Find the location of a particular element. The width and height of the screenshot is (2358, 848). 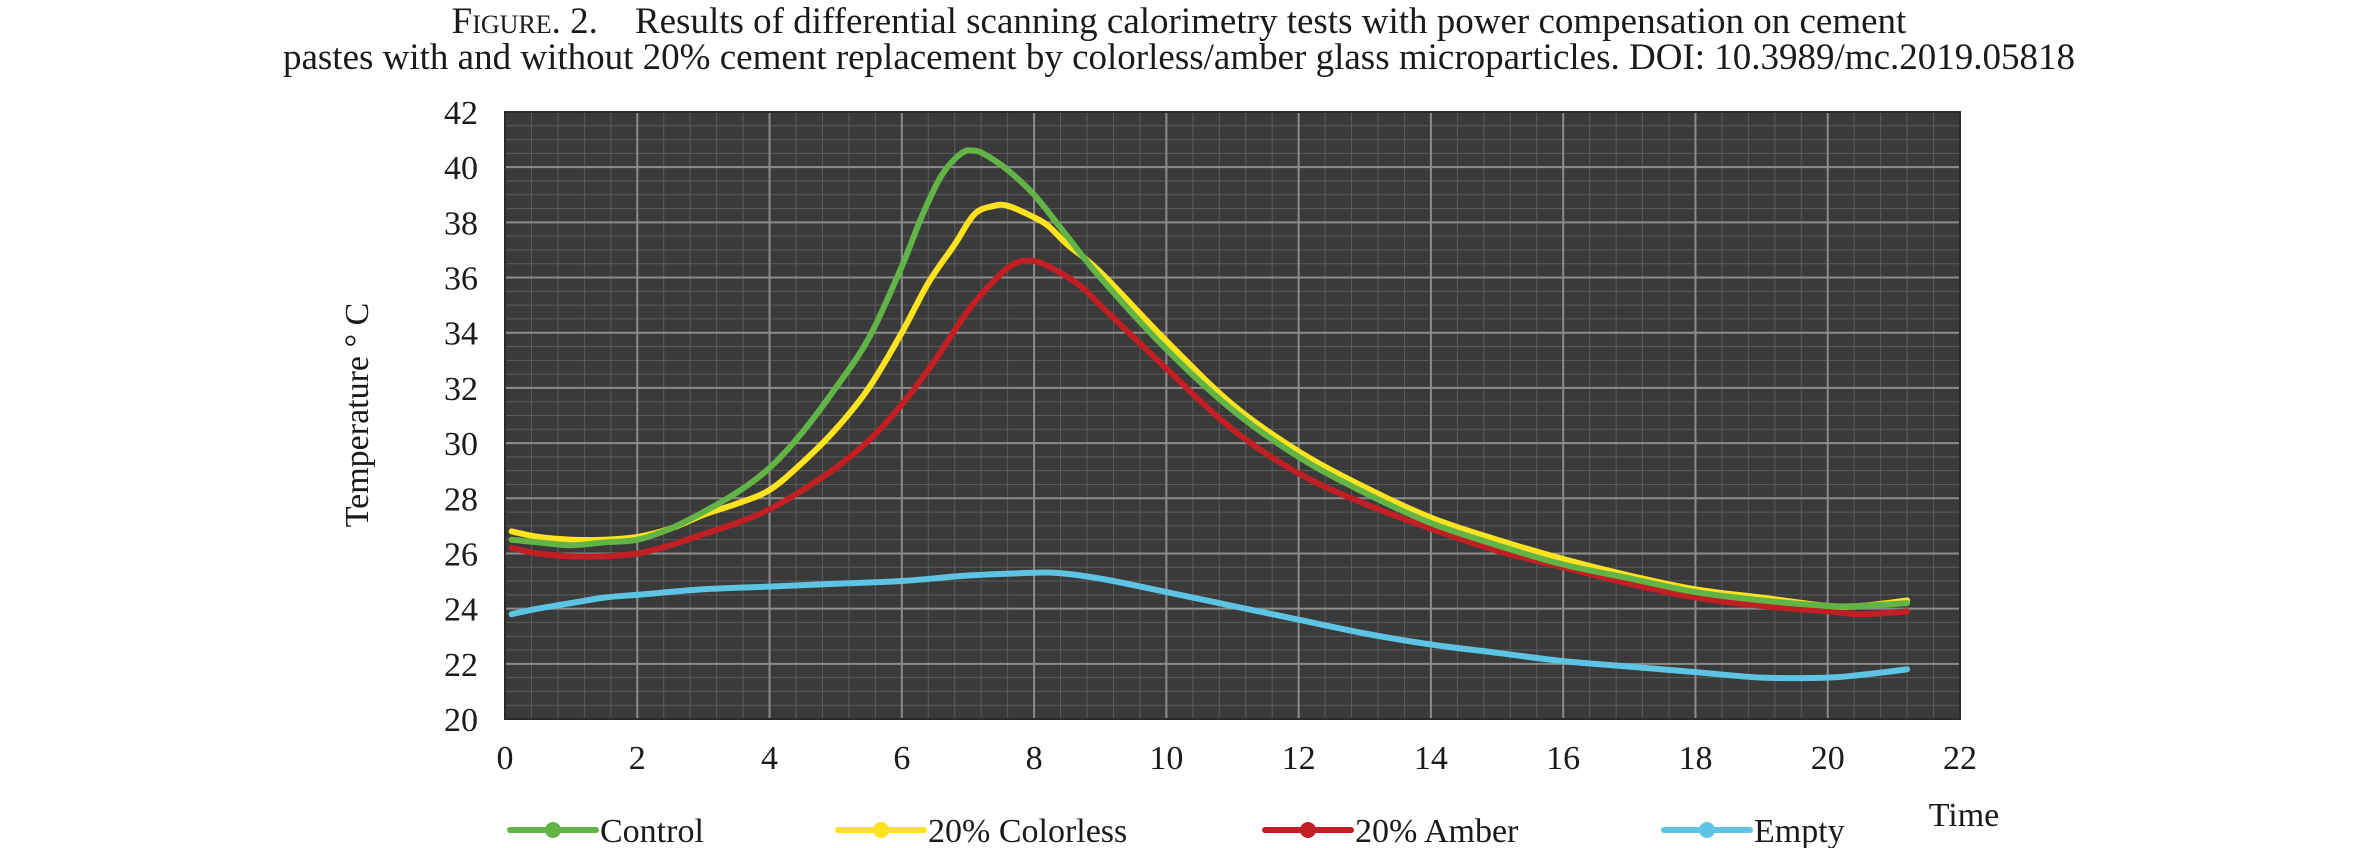

x-tick-label: 18 is located at coordinates (1695, 758).